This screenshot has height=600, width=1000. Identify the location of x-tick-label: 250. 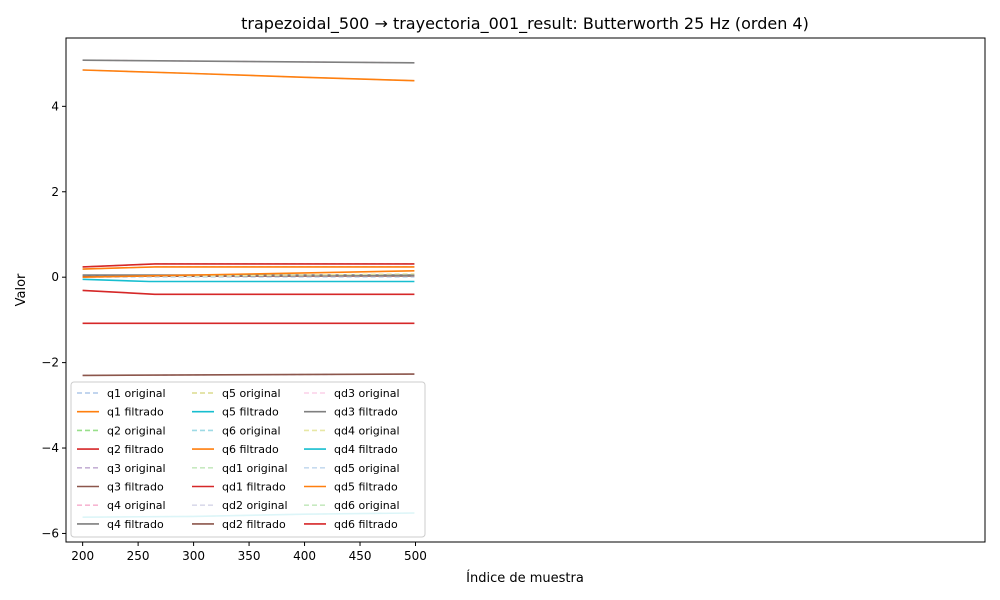
(138, 556).